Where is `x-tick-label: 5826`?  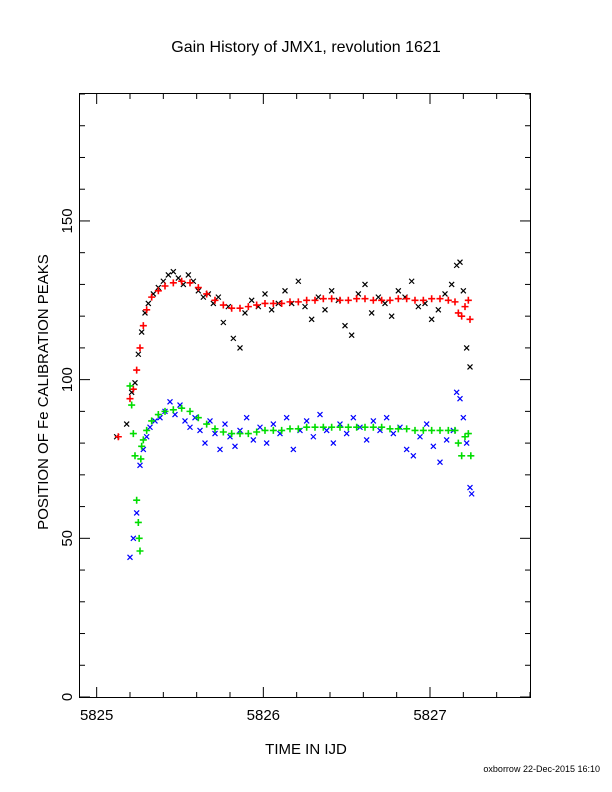
x-tick-label: 5826 is located at coordinates (263, 715).